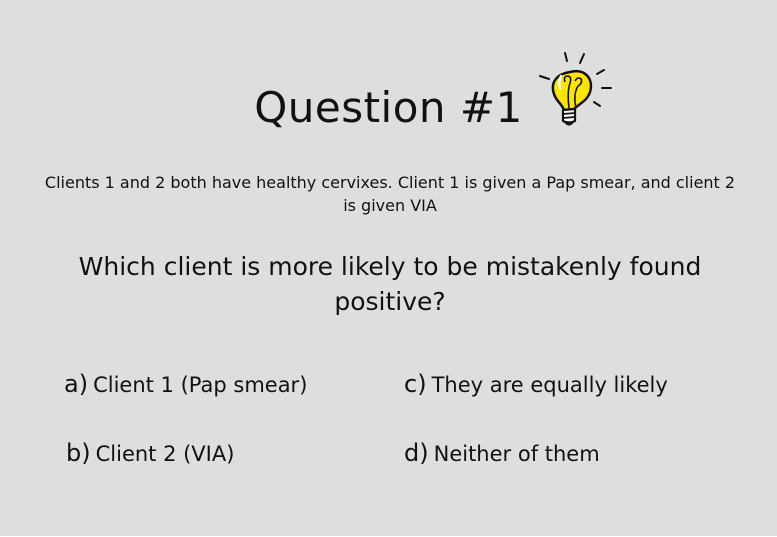 Image resolution: width=777 pixels, height=537 pixels. What do you see at coordinates (200, 385) in the screenshot?
I see `option-text: Client 1 (Pap smear)` at bounding box center [200, 385].